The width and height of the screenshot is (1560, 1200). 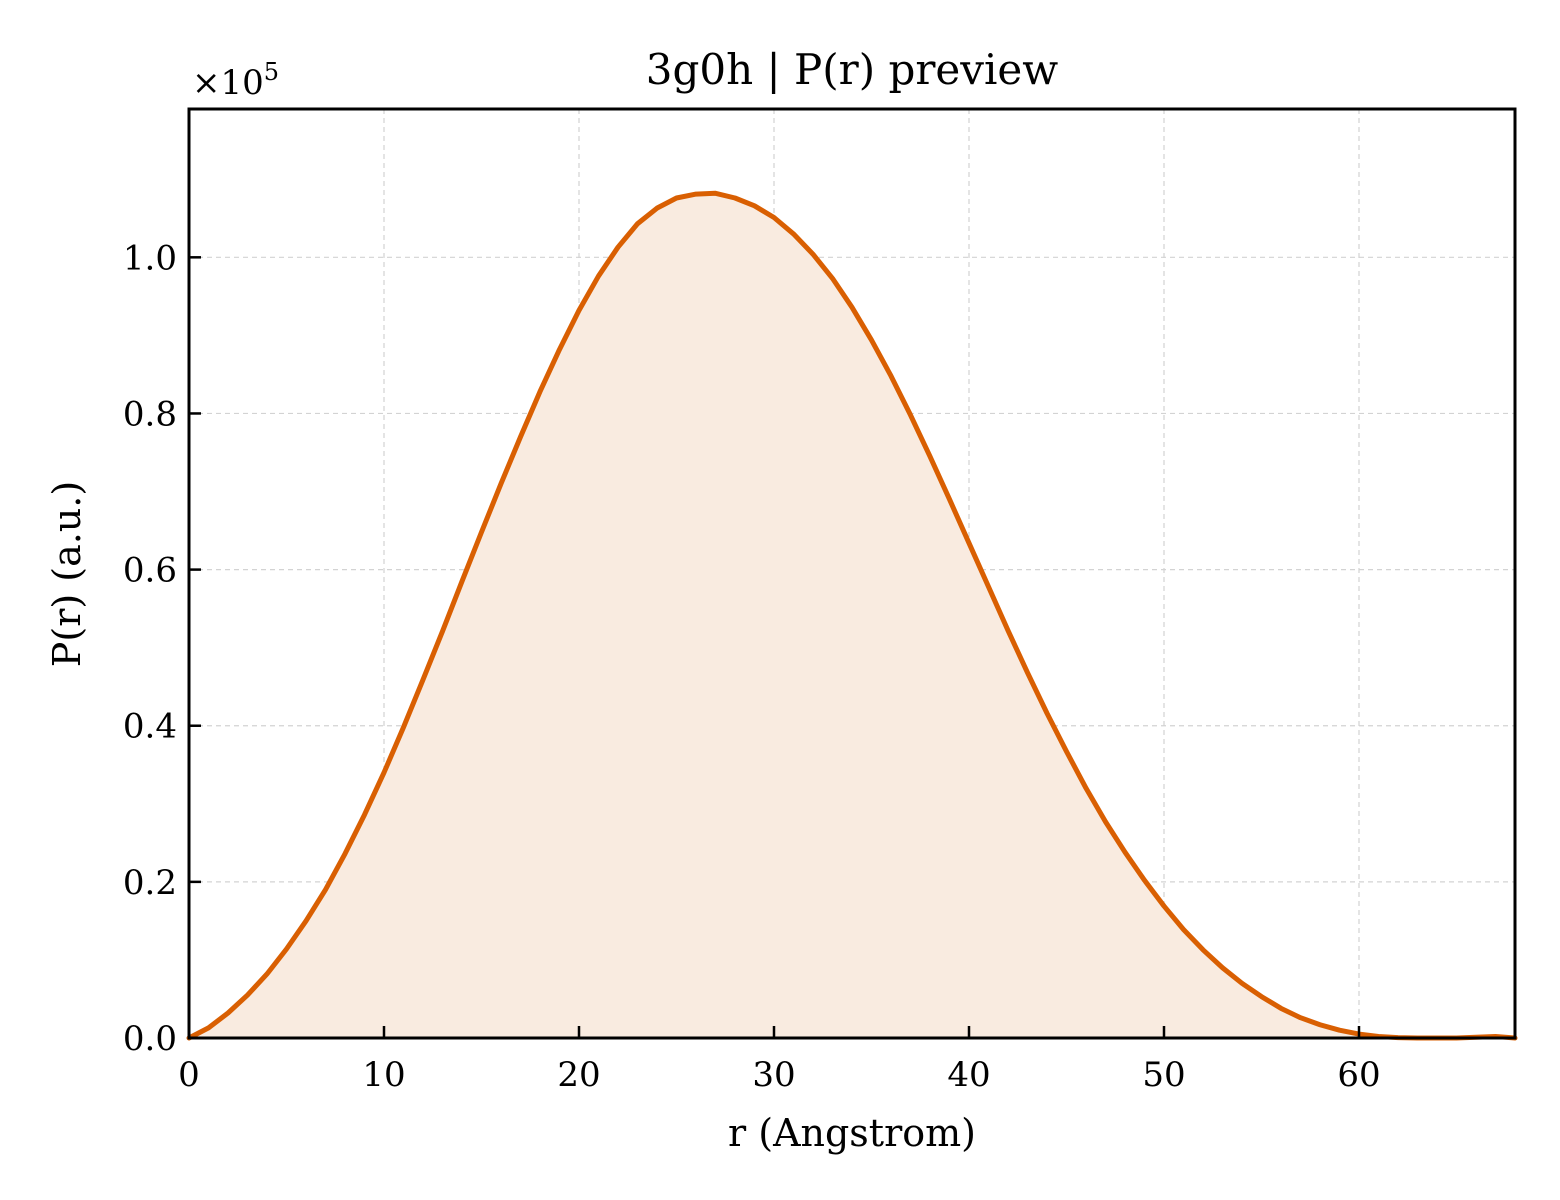 I want to click on y-axis-title: P(r) (a.u.), so click(x=67, y=574).